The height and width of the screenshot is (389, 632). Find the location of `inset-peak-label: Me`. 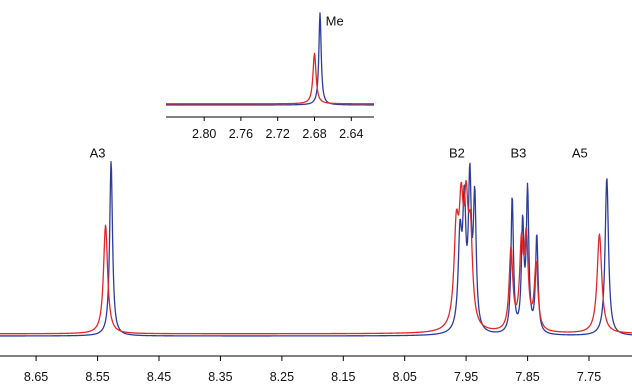

inset-peak-label: Me is located at coordinates (335, 21).